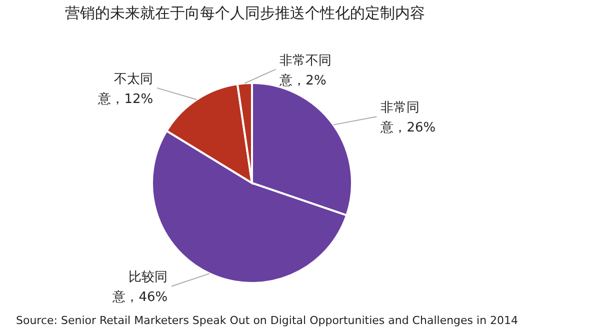 The image size is (600, 335). Describe the element at coordinates (305, 70) in the screenshot. I see `slice-label: 非常不同意，2%` at that location.